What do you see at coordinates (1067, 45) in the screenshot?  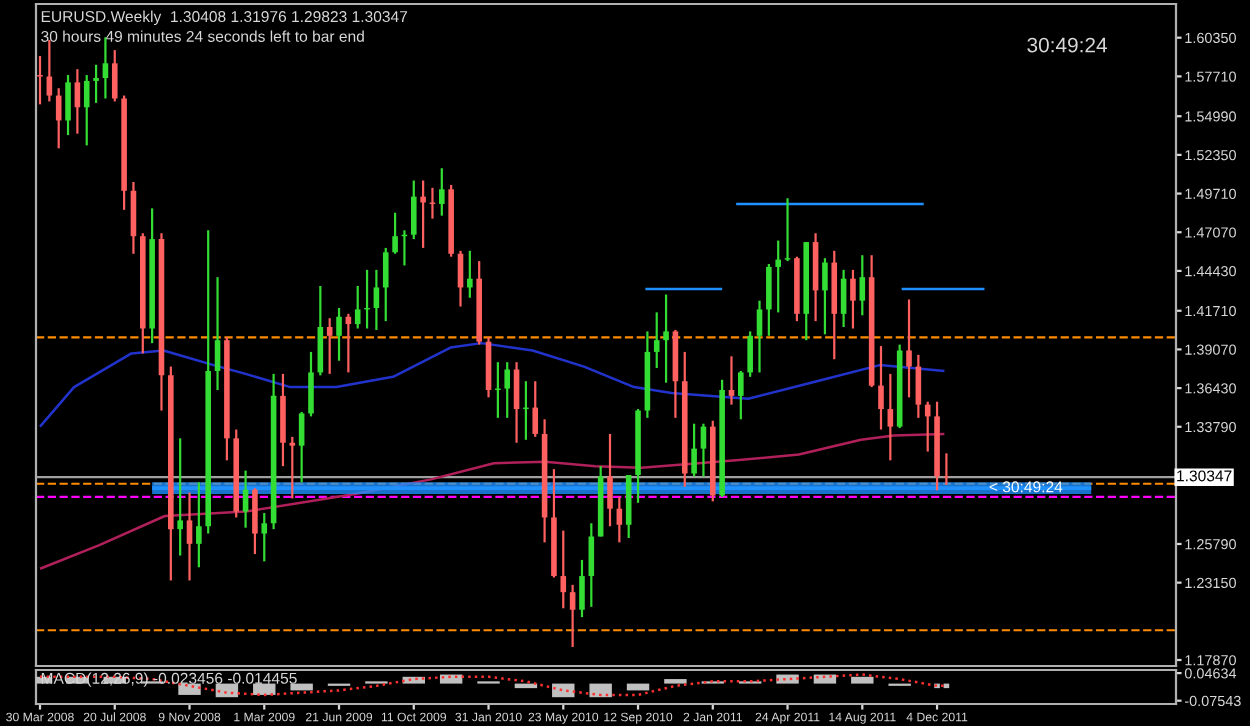 I see `annotation: 30:49:24` at bounding box center [1067, 45].